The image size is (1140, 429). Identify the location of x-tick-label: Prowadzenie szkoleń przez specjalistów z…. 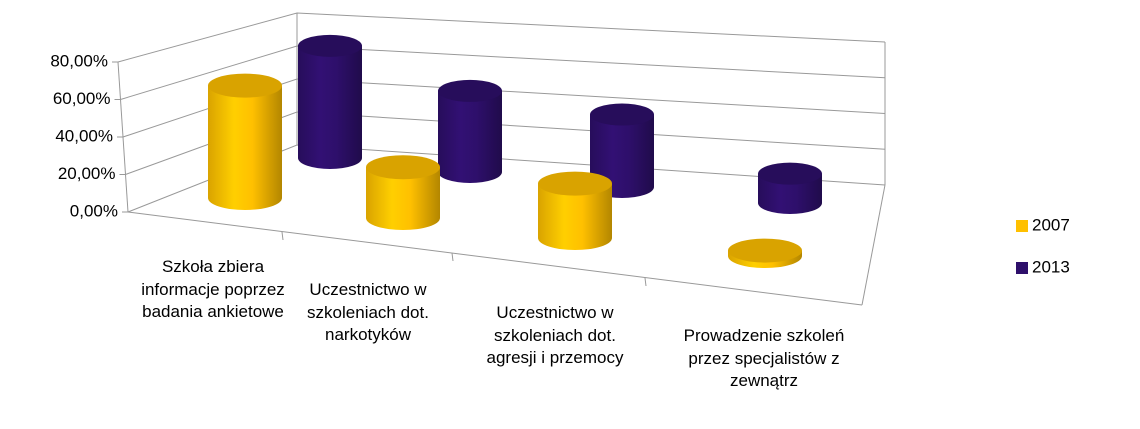
(764, 358).